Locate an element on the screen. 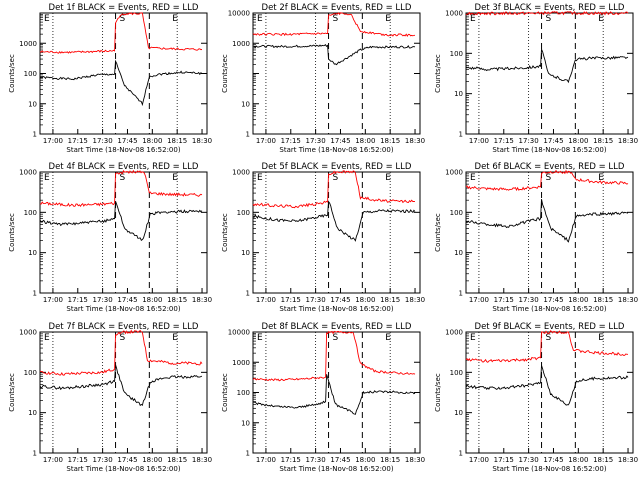 This screenshot has height=480, width=640. panel-title: Det 1f BLACK = Events, RED = LLD is located at coordinates (124, 8).